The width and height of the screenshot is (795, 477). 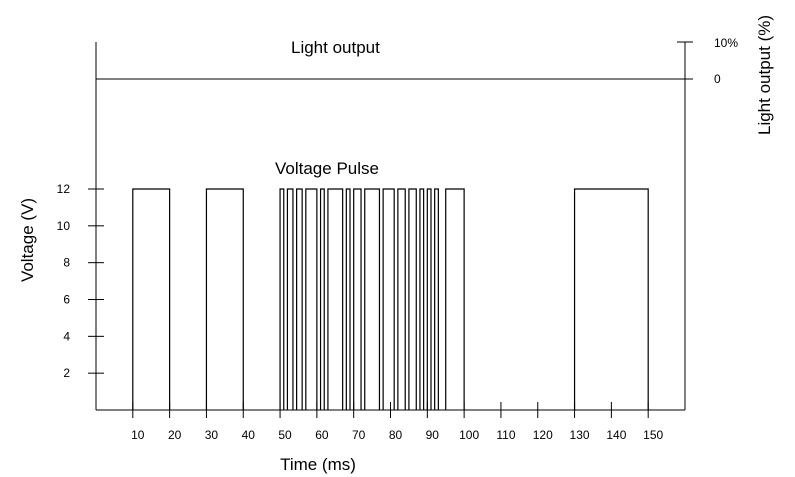 I want to click on x-tick-label: 50, so click(x=285, y=435).